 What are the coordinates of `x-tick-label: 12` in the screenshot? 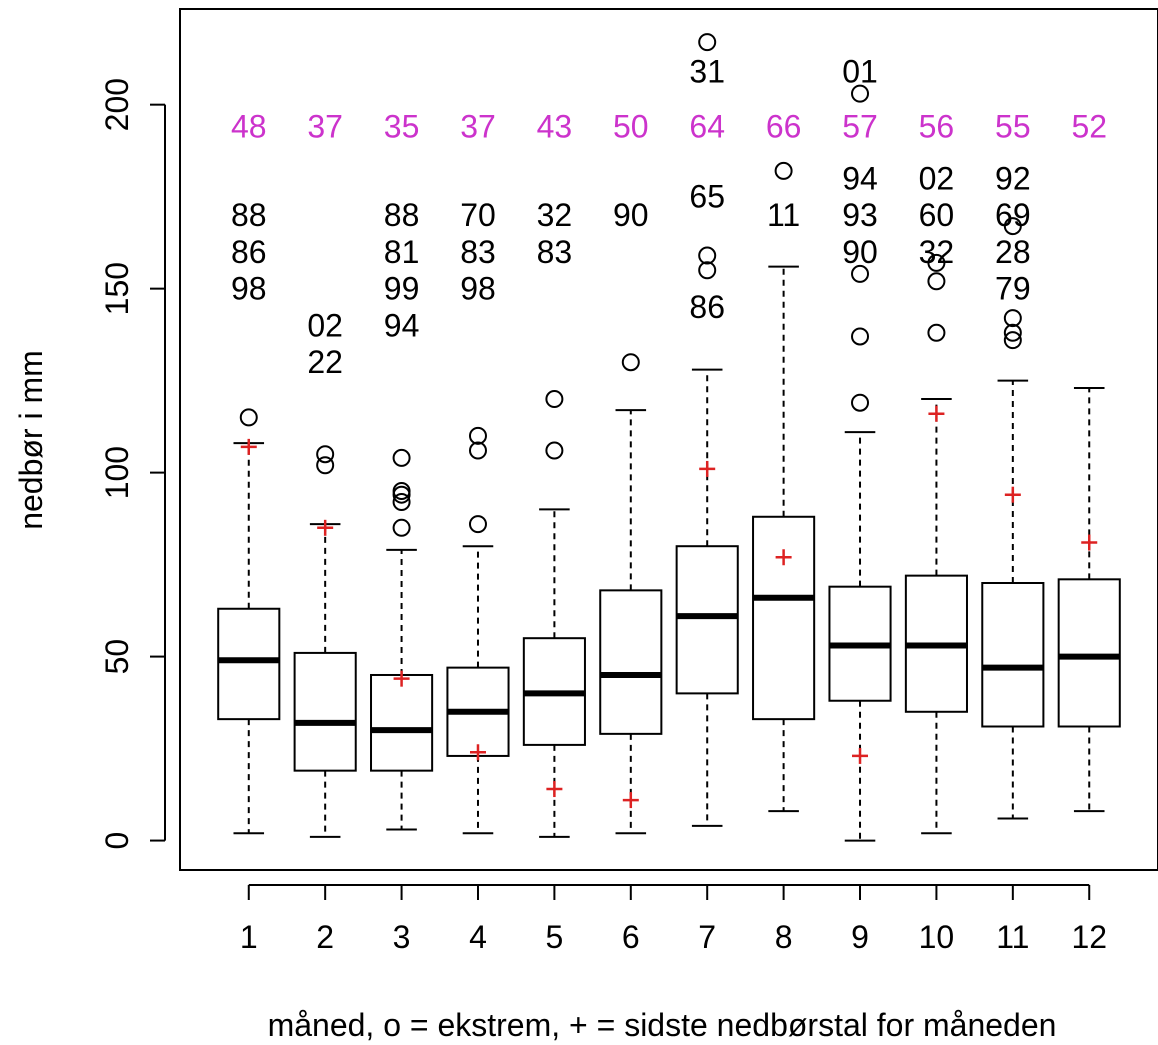 It's located at (1089, 937).